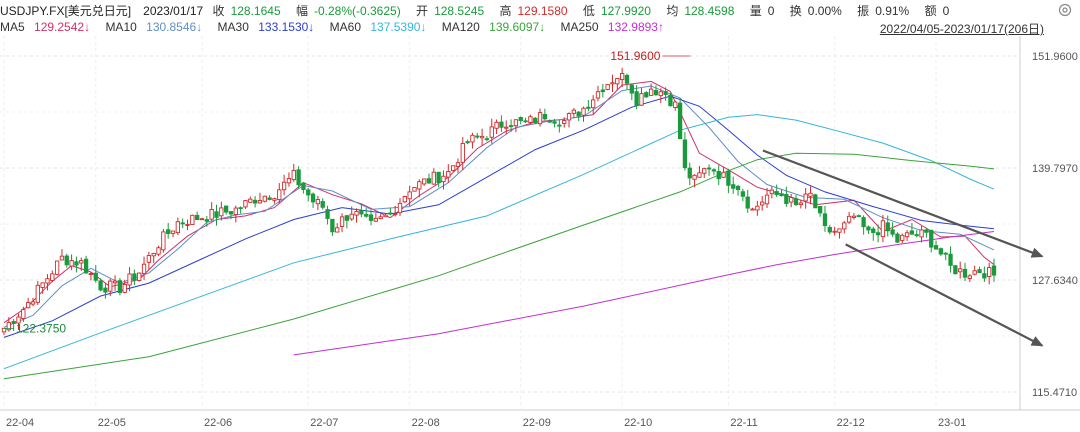 The image size is (1080, 432). I want to click on date-range-selector: 2022/04/05-2023/01/17(206日), so click(961, 29).